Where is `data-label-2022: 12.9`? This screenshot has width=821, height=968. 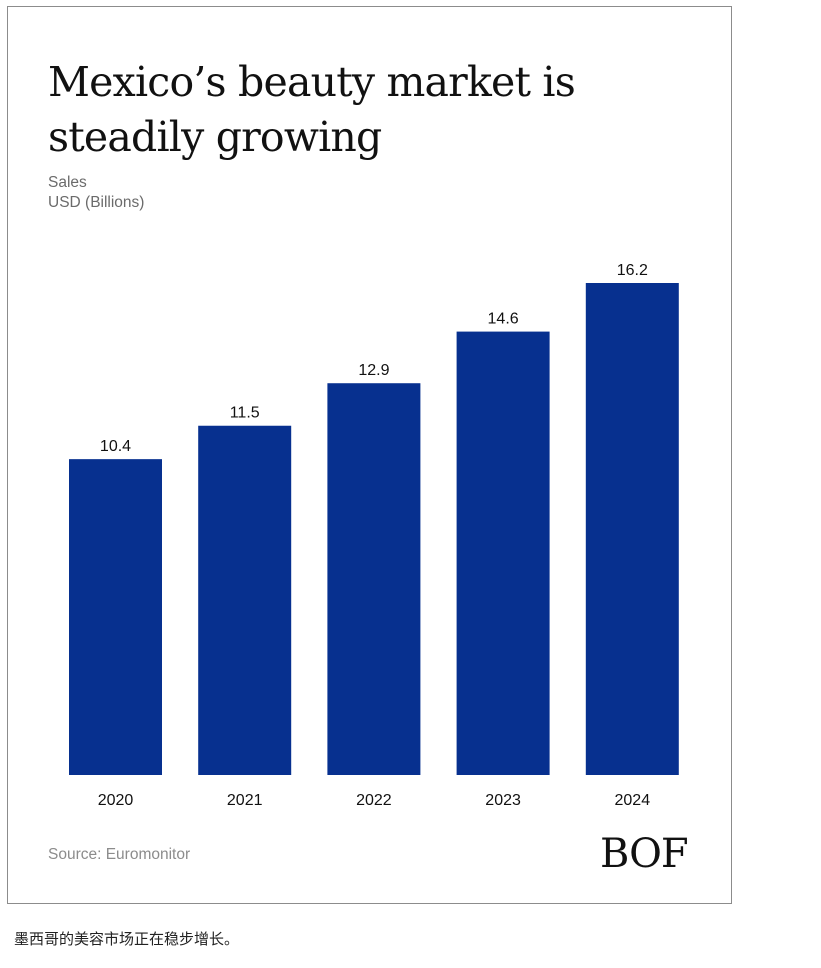 data-label-2022: 12.9 is located at coordinates (373, 370).